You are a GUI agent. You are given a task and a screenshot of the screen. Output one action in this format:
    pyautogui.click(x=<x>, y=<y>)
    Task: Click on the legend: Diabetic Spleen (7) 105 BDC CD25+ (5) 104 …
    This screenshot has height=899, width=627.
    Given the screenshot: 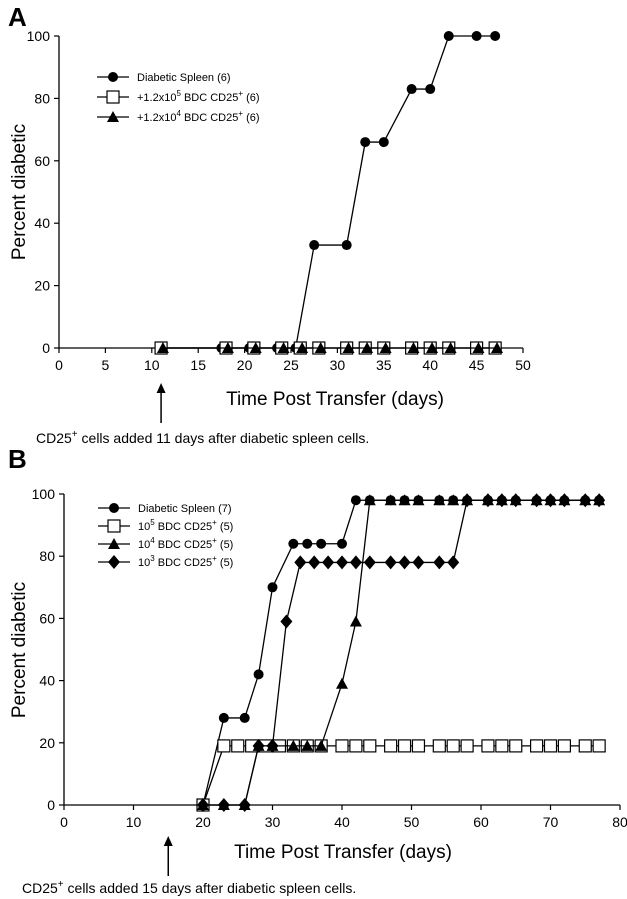 What is the action you would take?
    pyautogui.click(x=165, y=536)
    